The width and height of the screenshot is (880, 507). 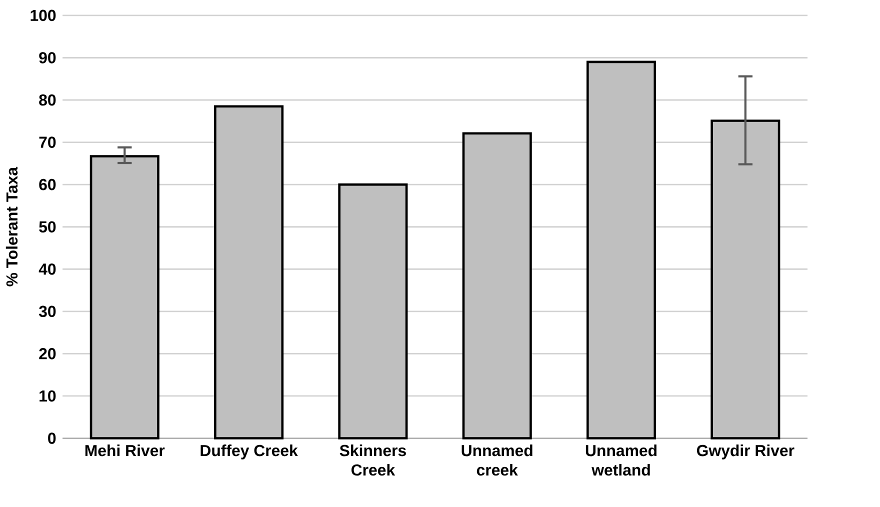 What do you see at coordinates (52, 438) in the screenshot?
I see `y-tick-label: 0` at bounding box center [52, 438].